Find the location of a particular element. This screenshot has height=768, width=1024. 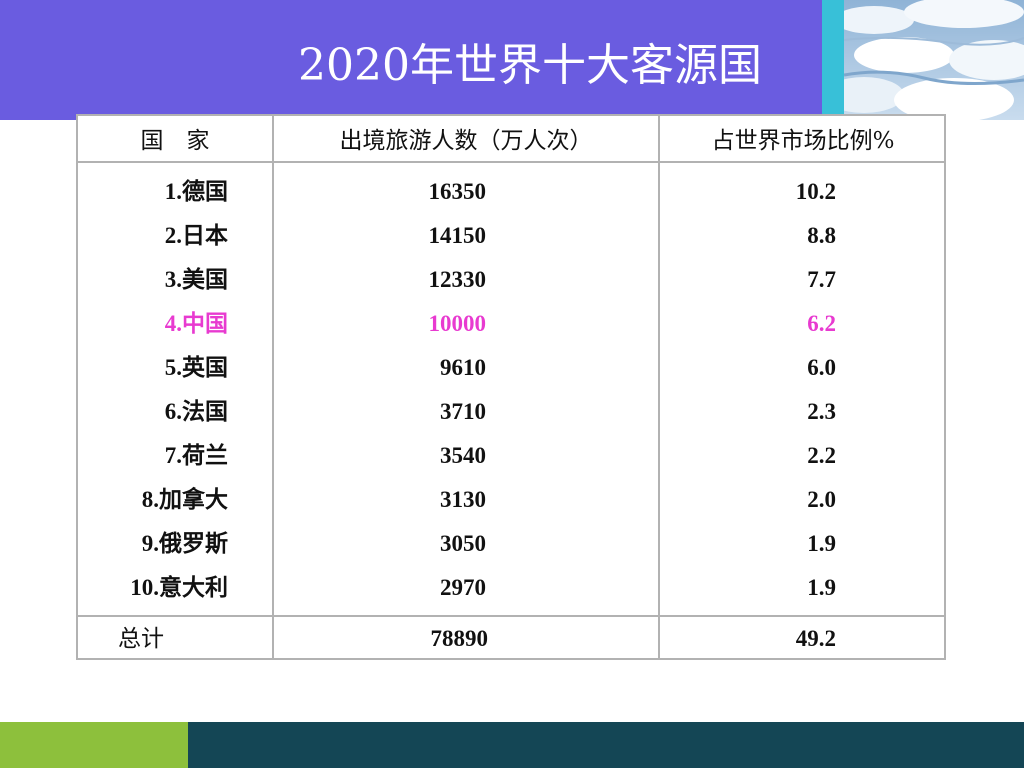

snow-landscape-image is located at coordinates (934, 60).